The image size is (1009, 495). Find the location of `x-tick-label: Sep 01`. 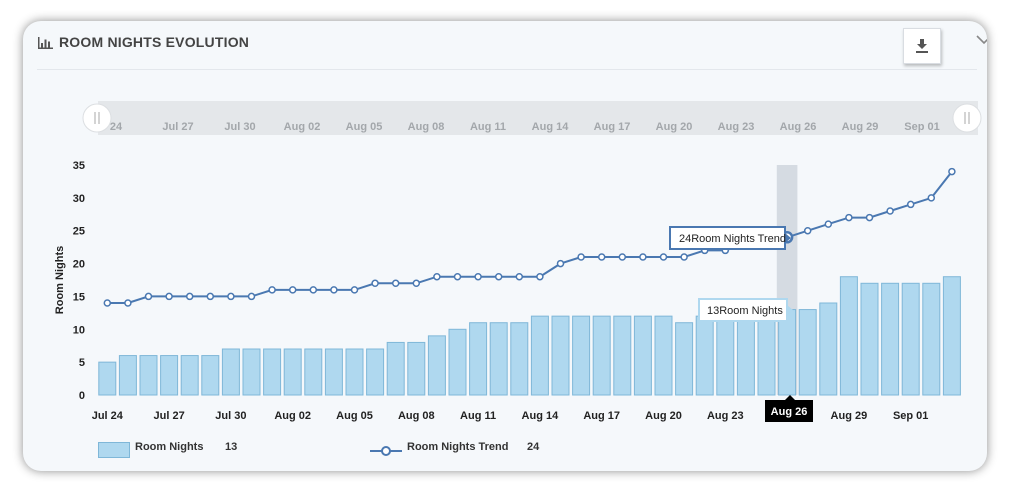

x-tick-label: Sep 01 is located at coordinates (910, 416).